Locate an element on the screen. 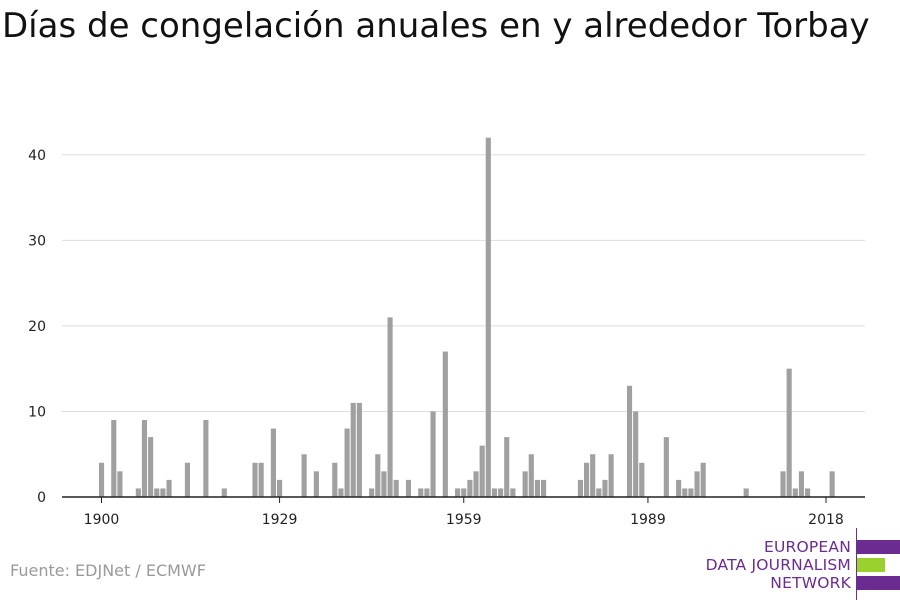 The height and width of the screenshot is (600, 900). bar-1914 is located at coordinates (187, 479).